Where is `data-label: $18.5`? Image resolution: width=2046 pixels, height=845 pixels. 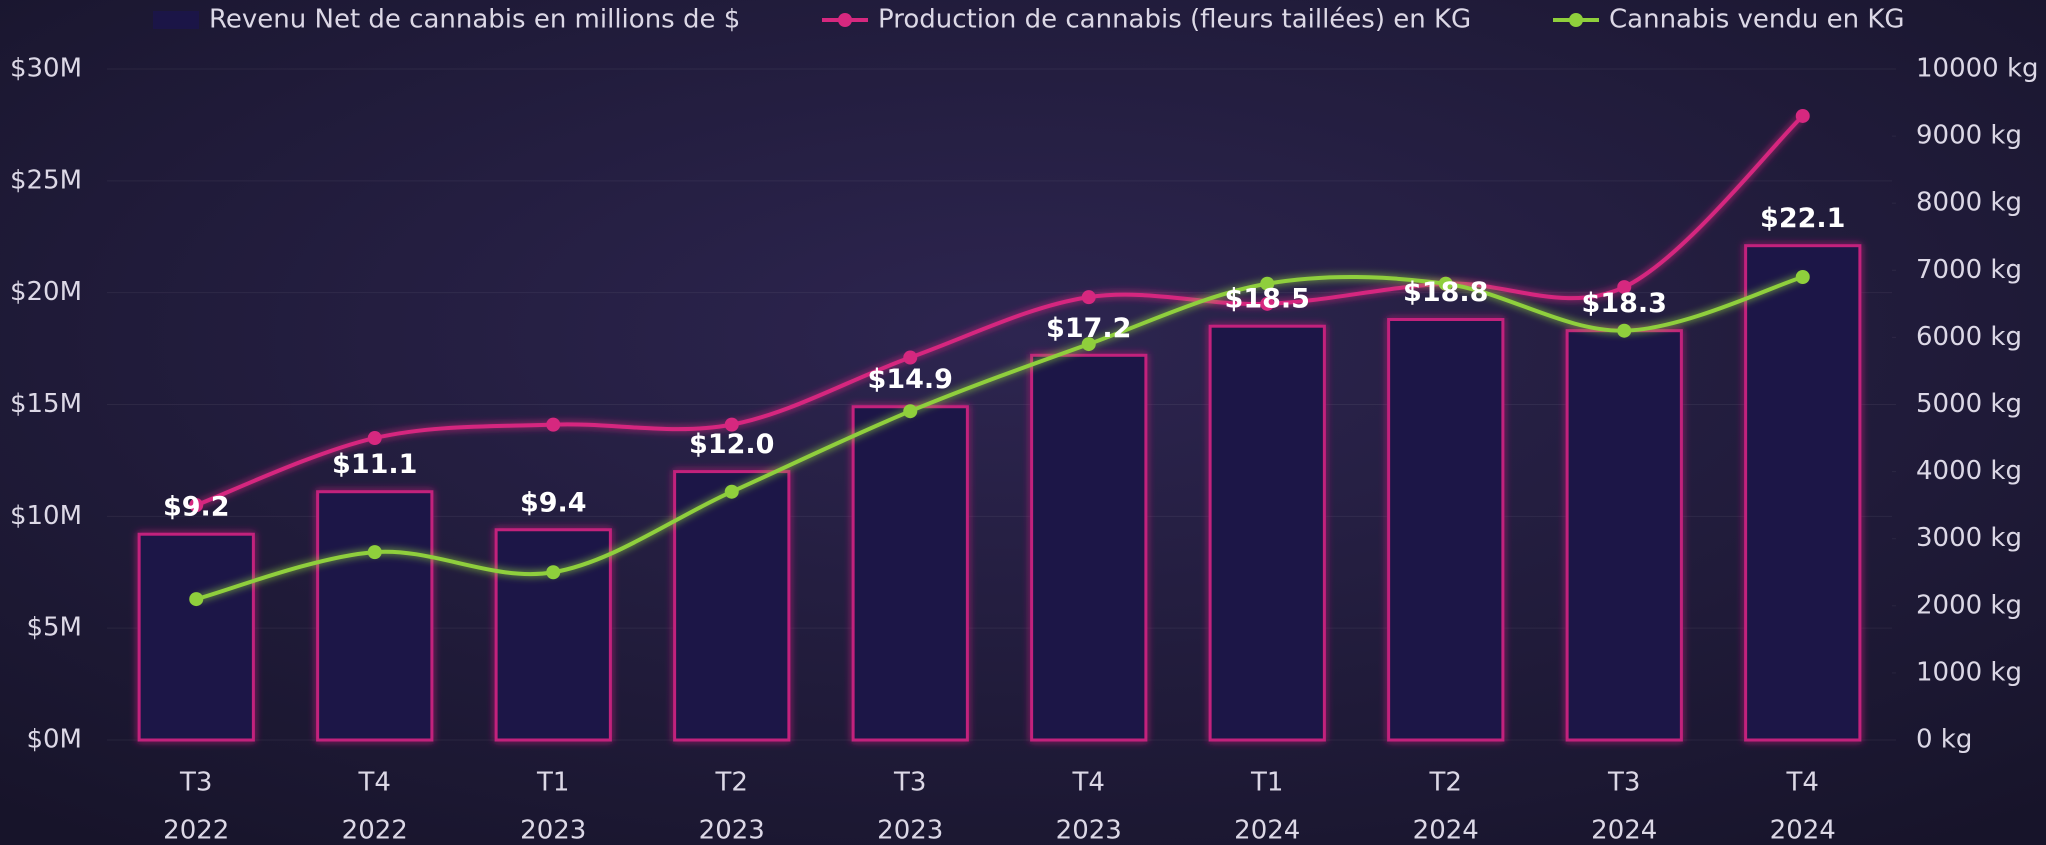
data-label: $18.5 is located at coordinates (1267, 299).